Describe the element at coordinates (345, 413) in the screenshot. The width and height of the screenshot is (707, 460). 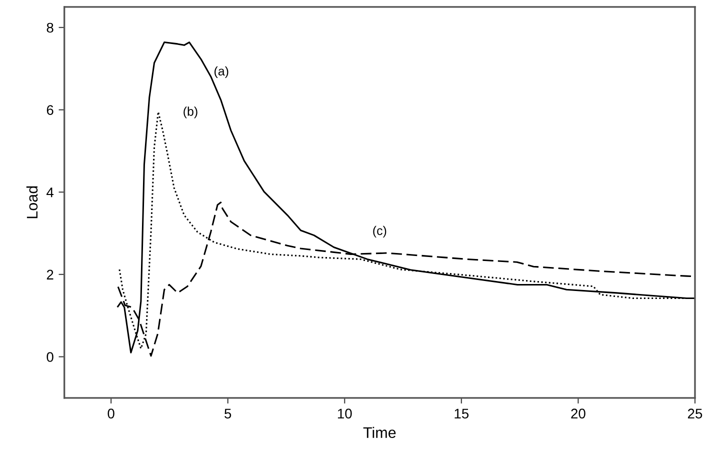
I see `x-tick-label: 10` at that location.